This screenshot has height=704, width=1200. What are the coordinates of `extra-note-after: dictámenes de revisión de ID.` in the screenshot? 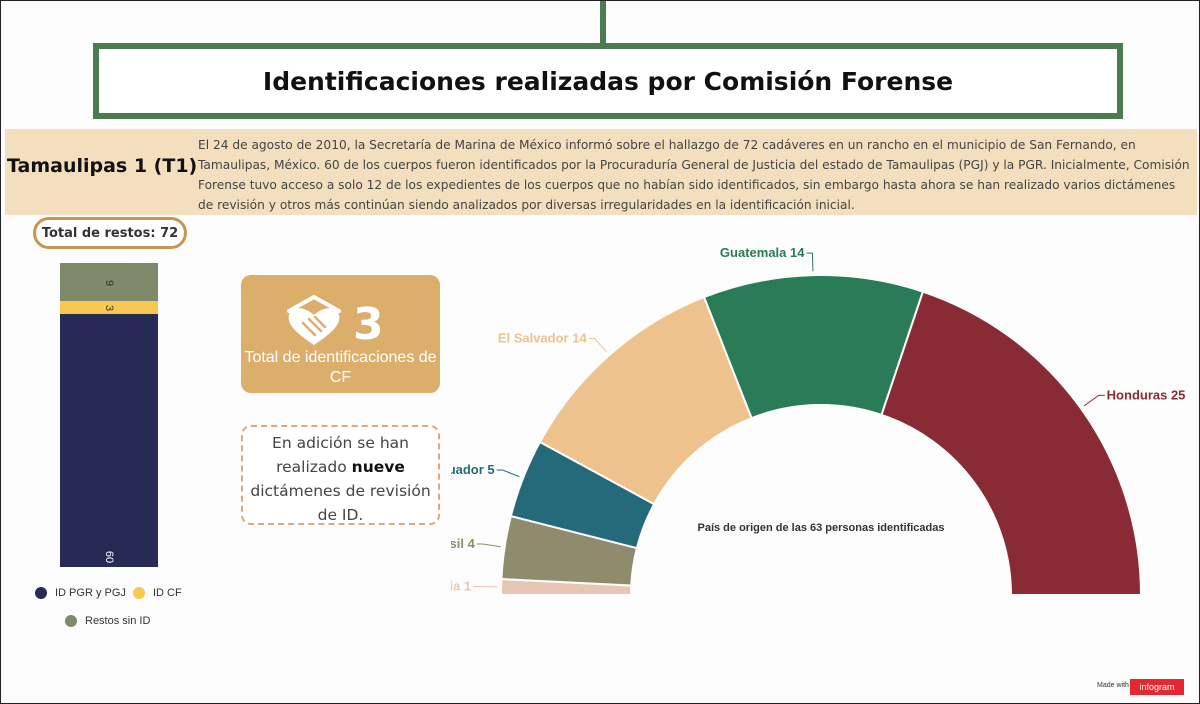 It's located at (340, 503).